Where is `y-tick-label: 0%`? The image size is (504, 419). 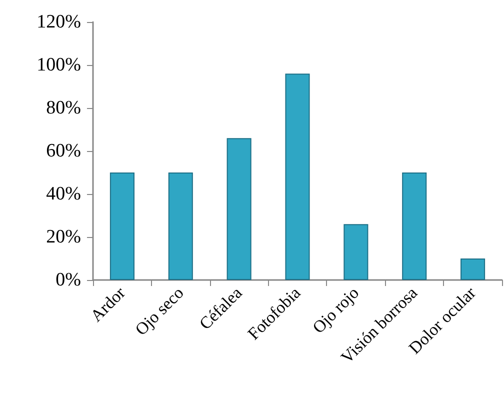
y-tick-label: 0% is located at coordinates (69, 280).